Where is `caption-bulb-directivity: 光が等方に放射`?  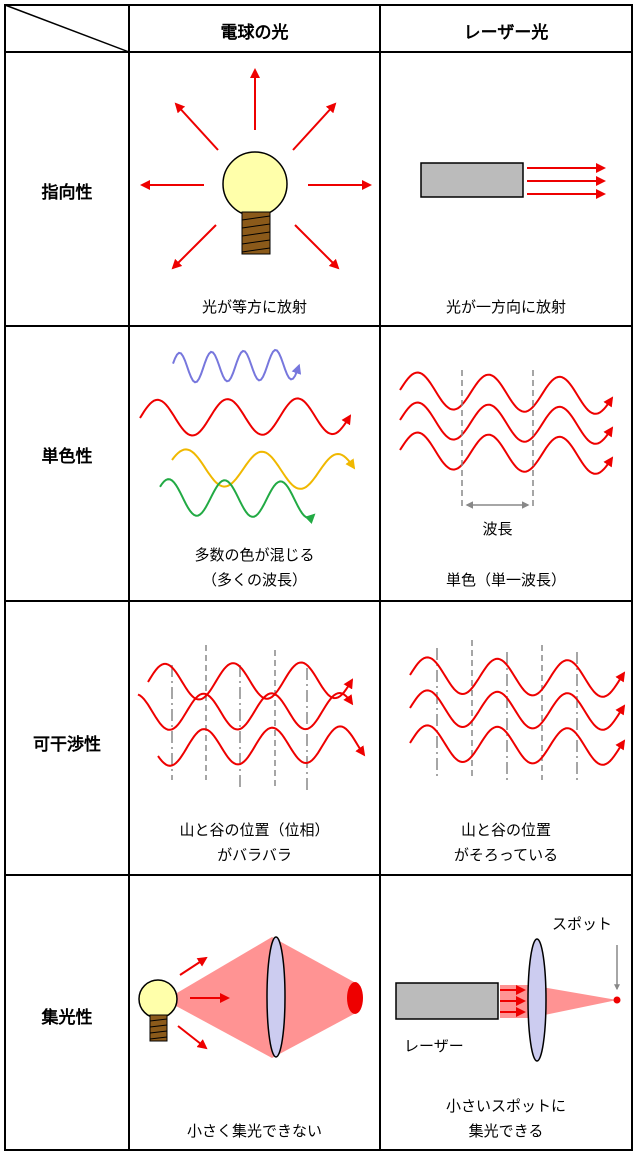
caption-bulb-directivity: 光が等方に放射 is located at coordinates (254, 307).